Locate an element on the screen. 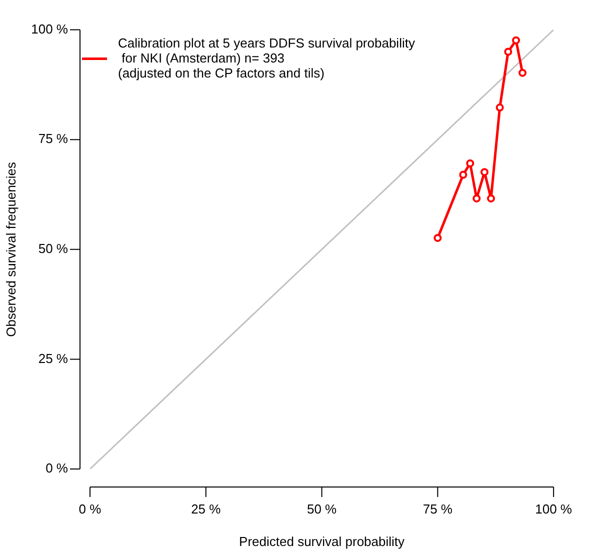 This screenshot has width=605, height=554. x-tick-label: 0 % is located at coordinates (90, 508).